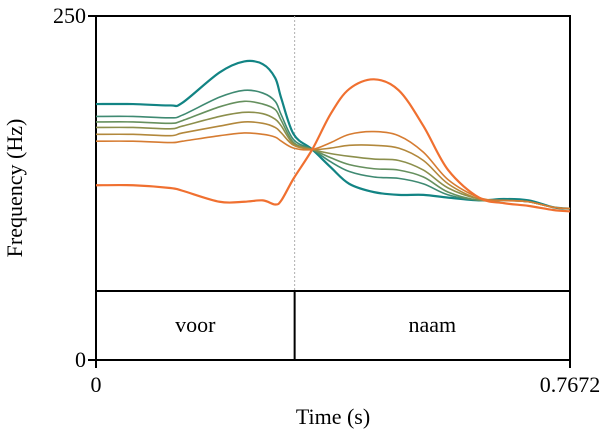  Describe the element at coordinates (432, 324) in the screenshot. I see `segment-label-naam: naam` at that location.